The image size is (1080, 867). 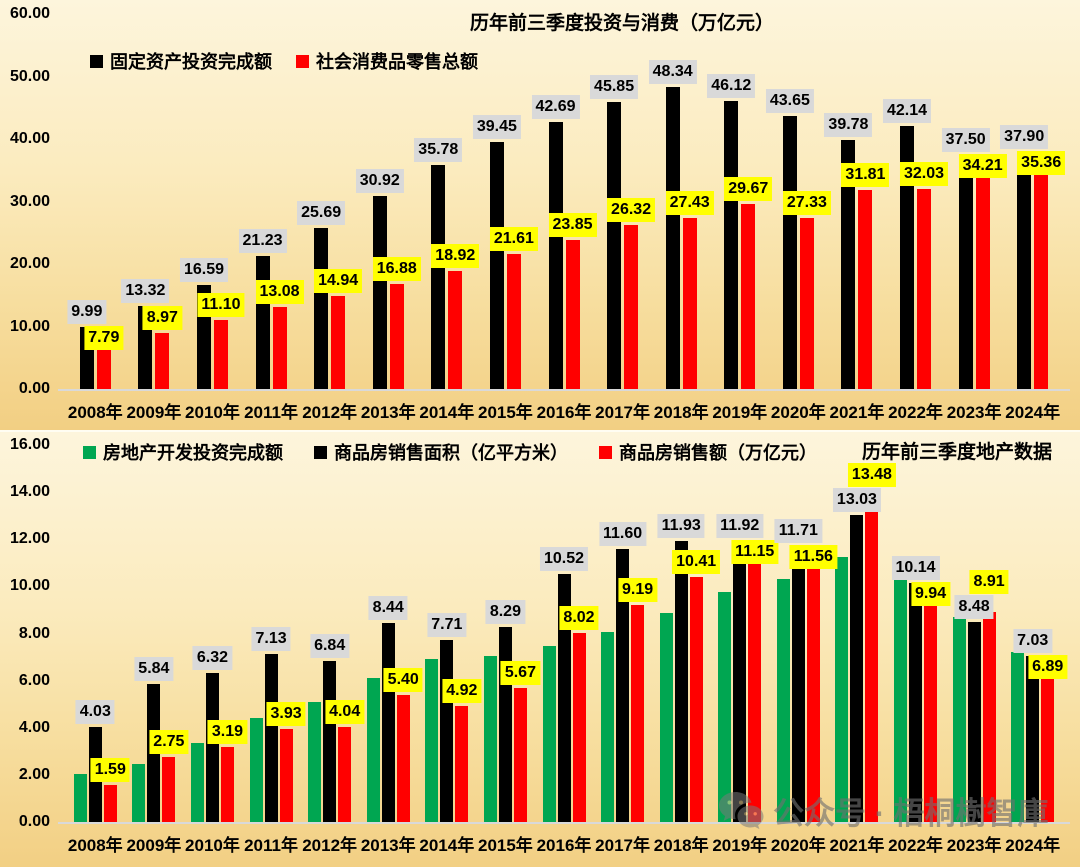 What do you see at coordinates (34, 633) in the screenshot?
I see `y-tick-label: 8.00` at bounding box center [34, 633].